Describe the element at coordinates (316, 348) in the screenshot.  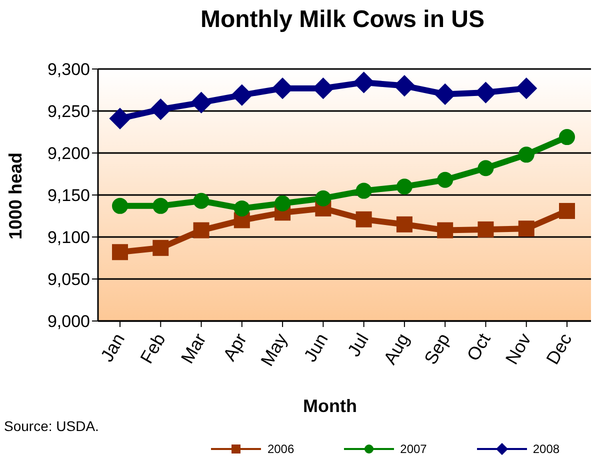
I see `x-tick-label: Jun` at that location.